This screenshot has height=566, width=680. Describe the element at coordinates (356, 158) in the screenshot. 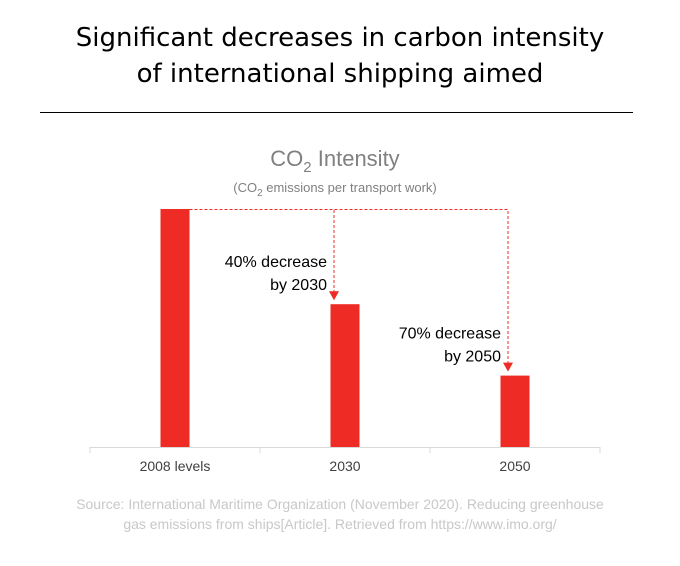

I see `chart-title-rest: Intensity` at that location.